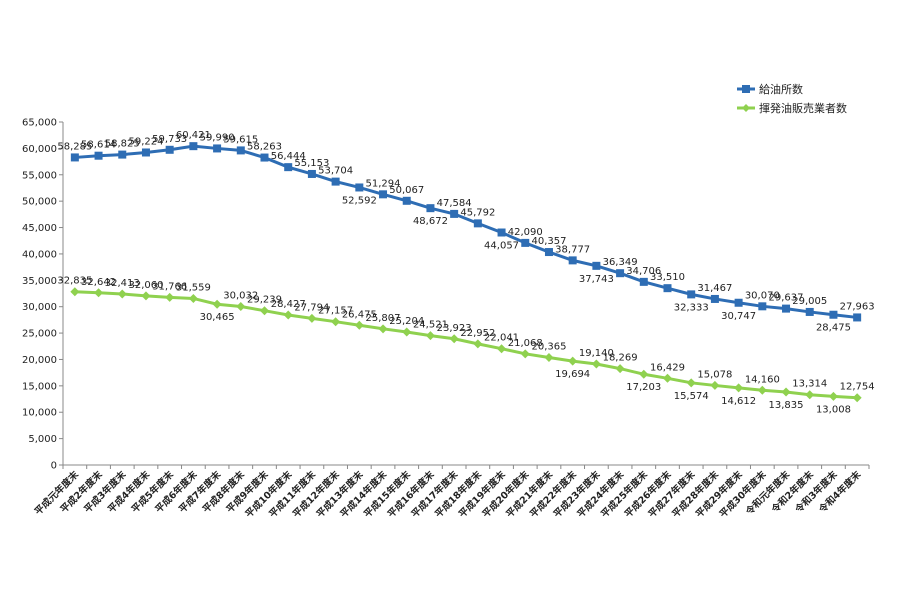 The image size is (900, 600). I want to click on data-label: 36,349, so click(620, 262).